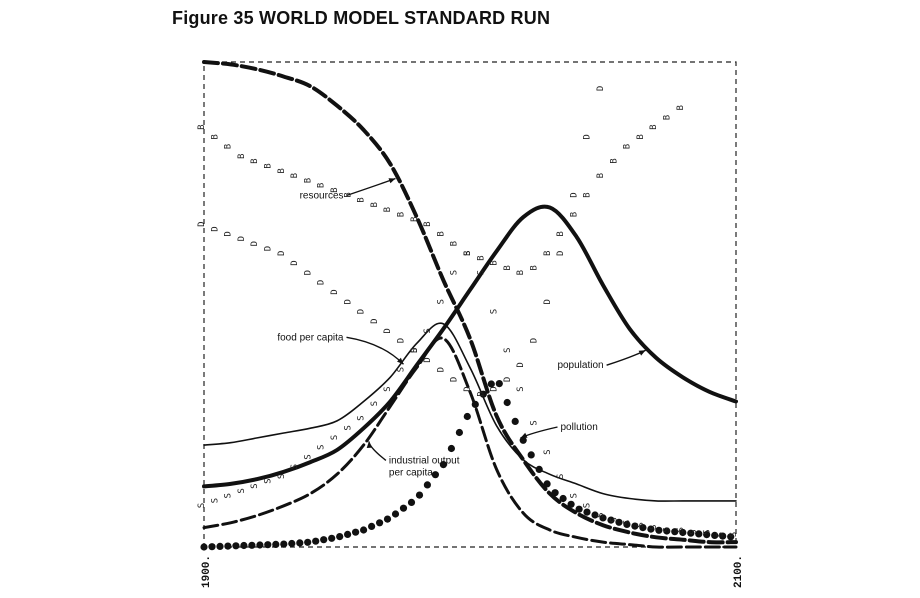 The height and width of the screenshot is (598, 920). Describe the element at coordinates (411, 472) in the screenshot. I see `annotation-label-line2: per capita` at that location.